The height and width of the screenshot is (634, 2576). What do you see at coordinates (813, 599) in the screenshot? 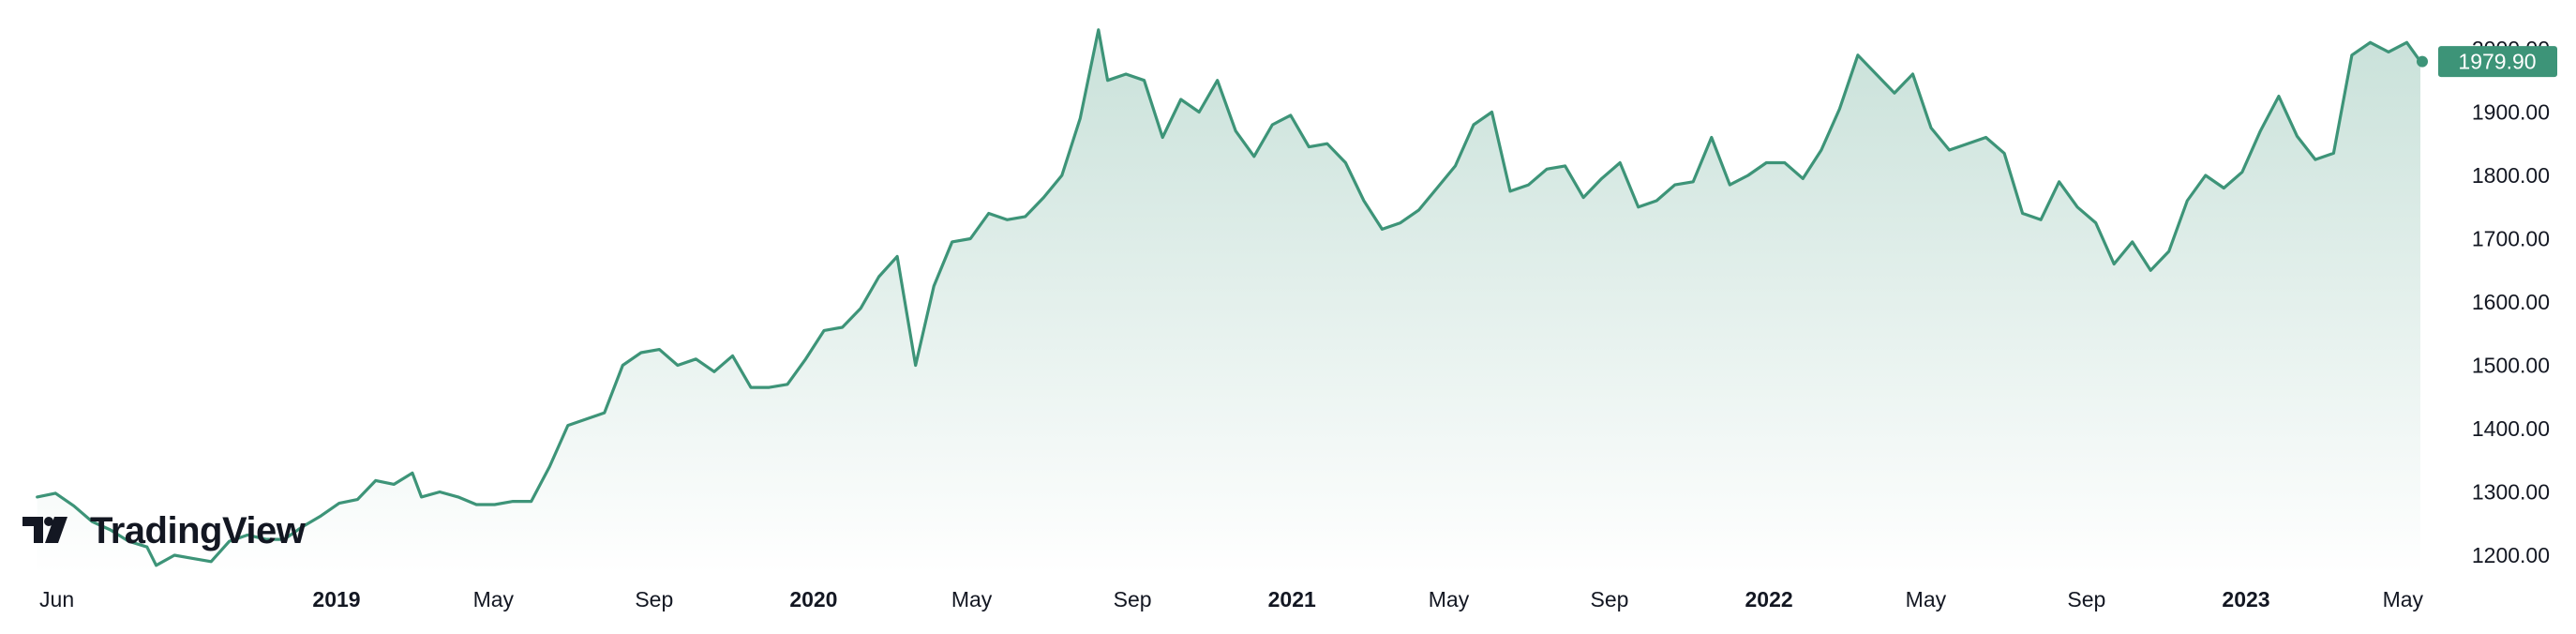
I see `x-tick-label-year: 2020` at bounding box center [813, 599].